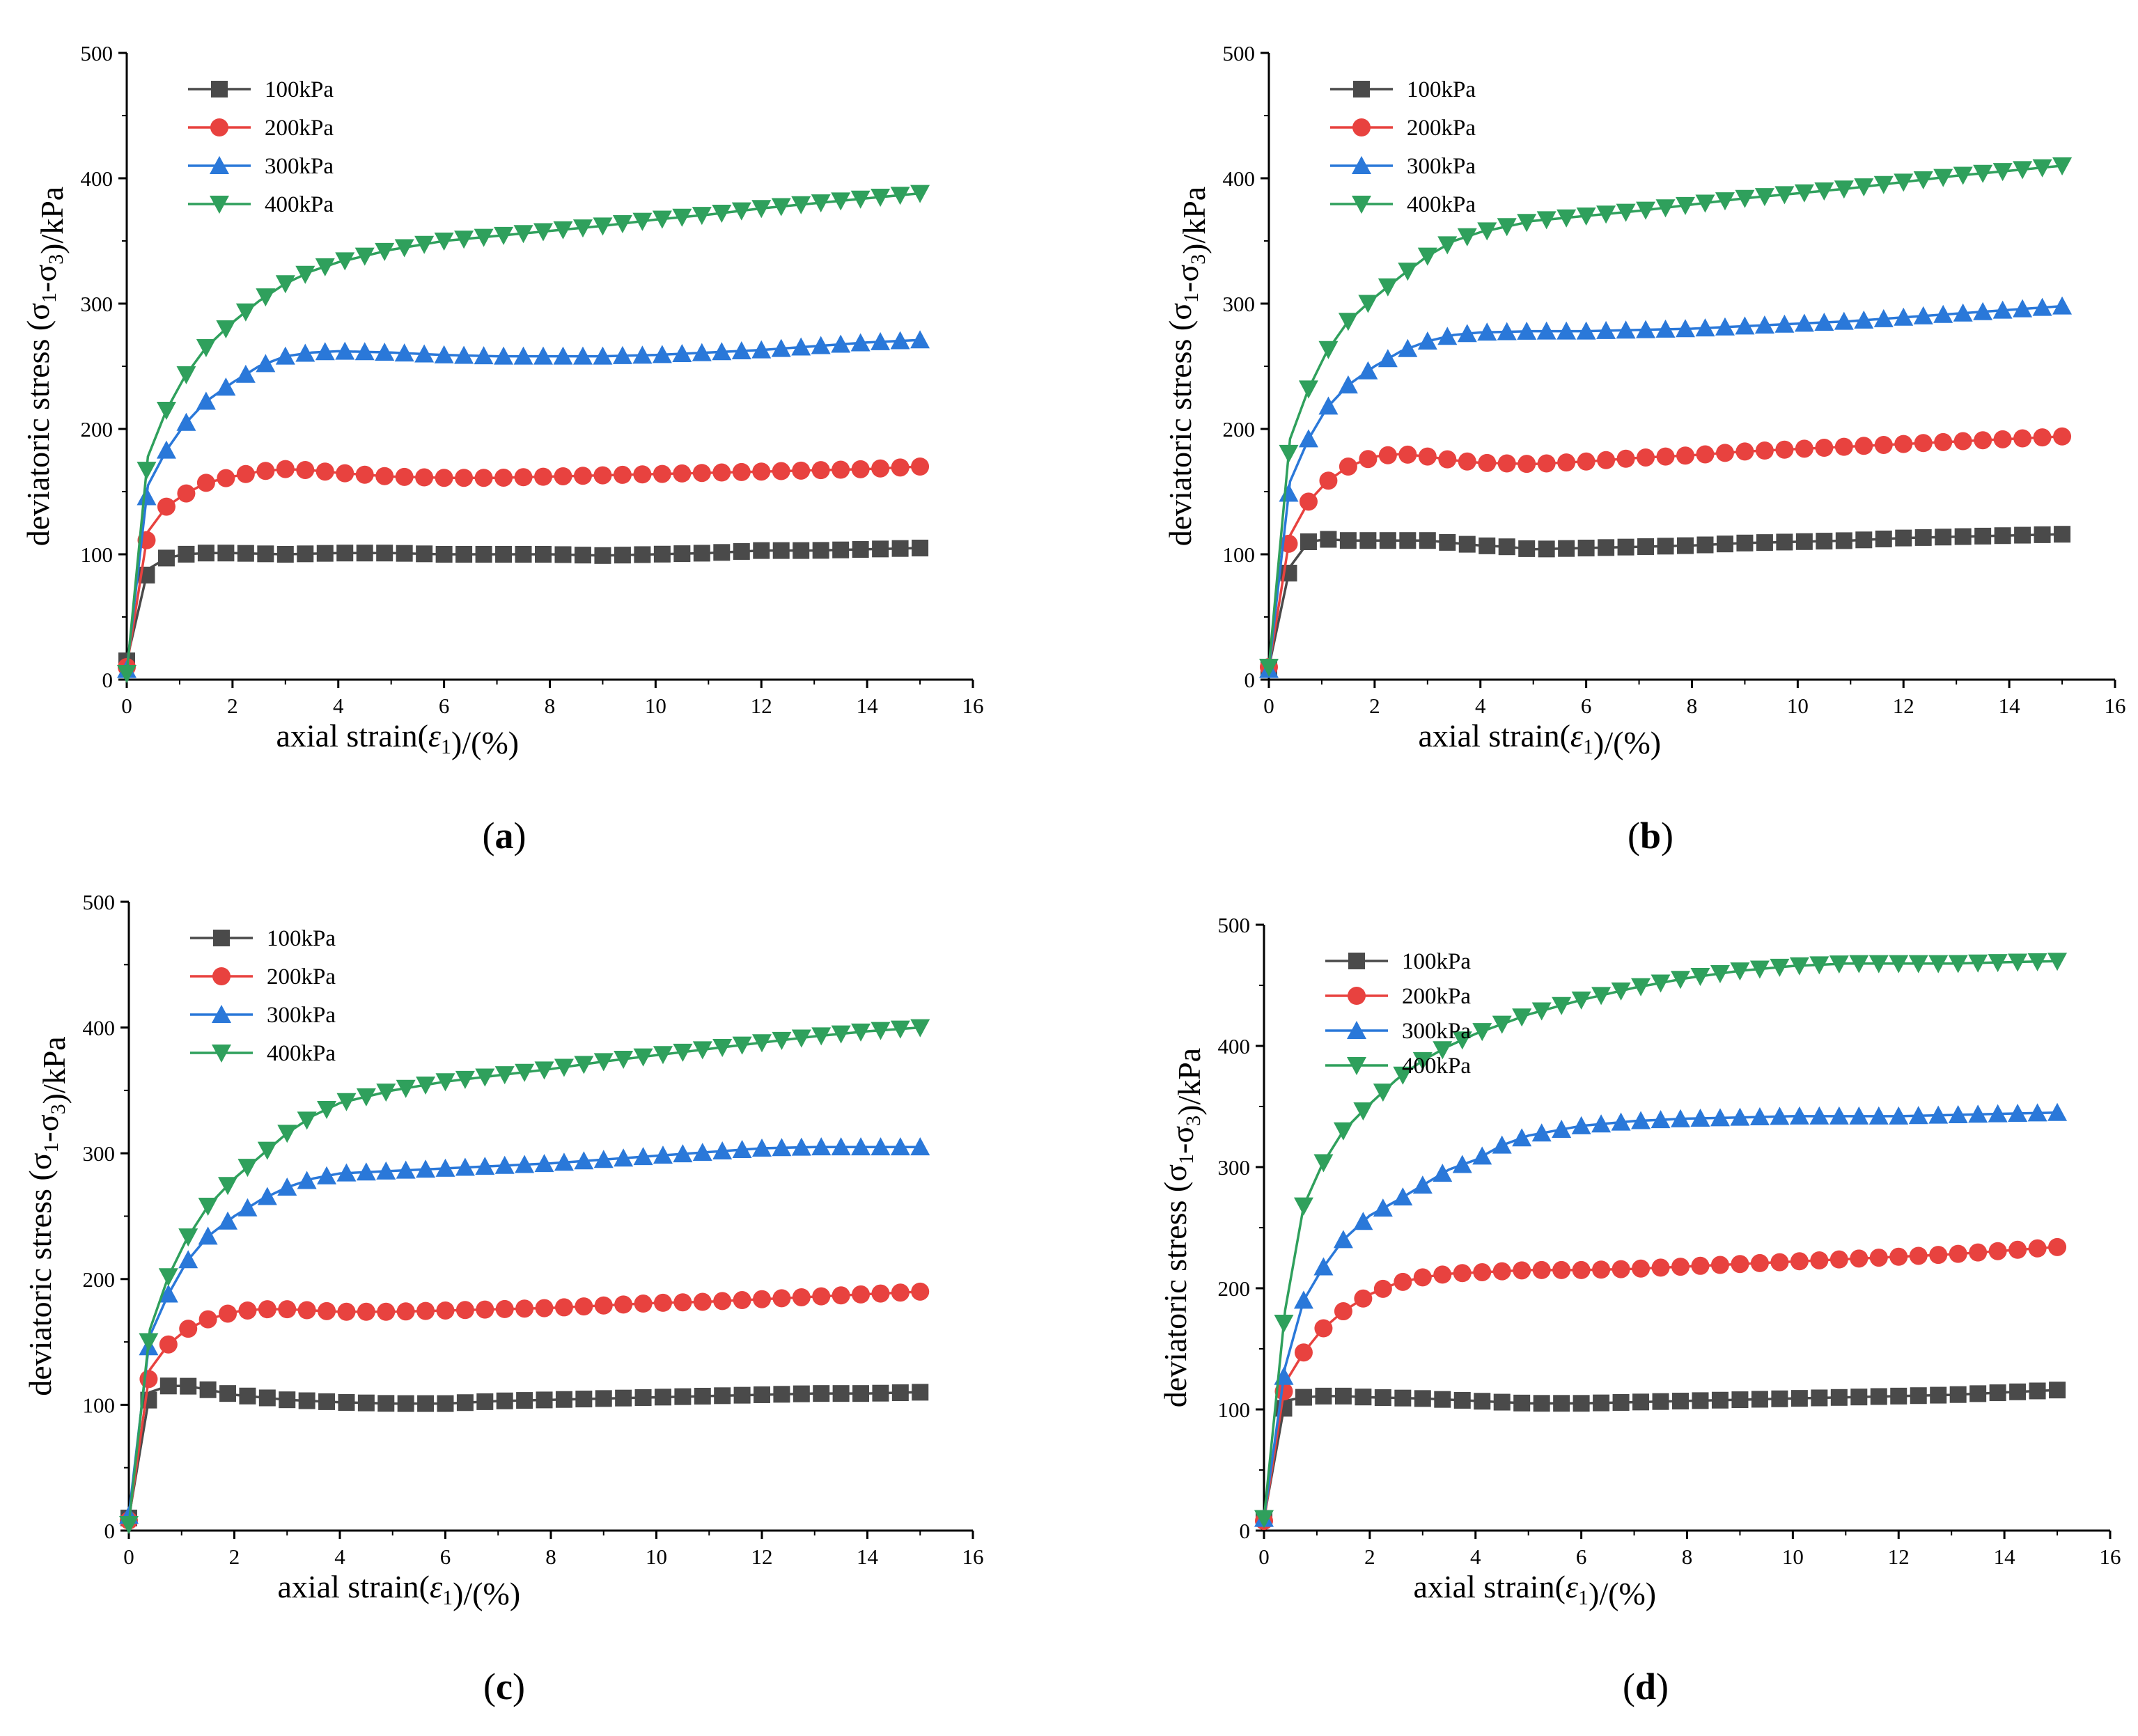 This screenshot has width=2138, height=1736. I want to click on x-tick-label: 4, so click(339, 1557).